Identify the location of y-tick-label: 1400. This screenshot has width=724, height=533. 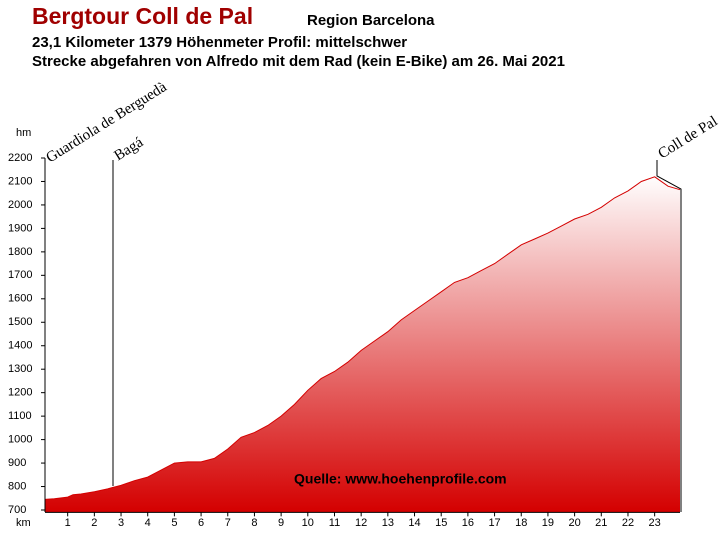
(20, 346).